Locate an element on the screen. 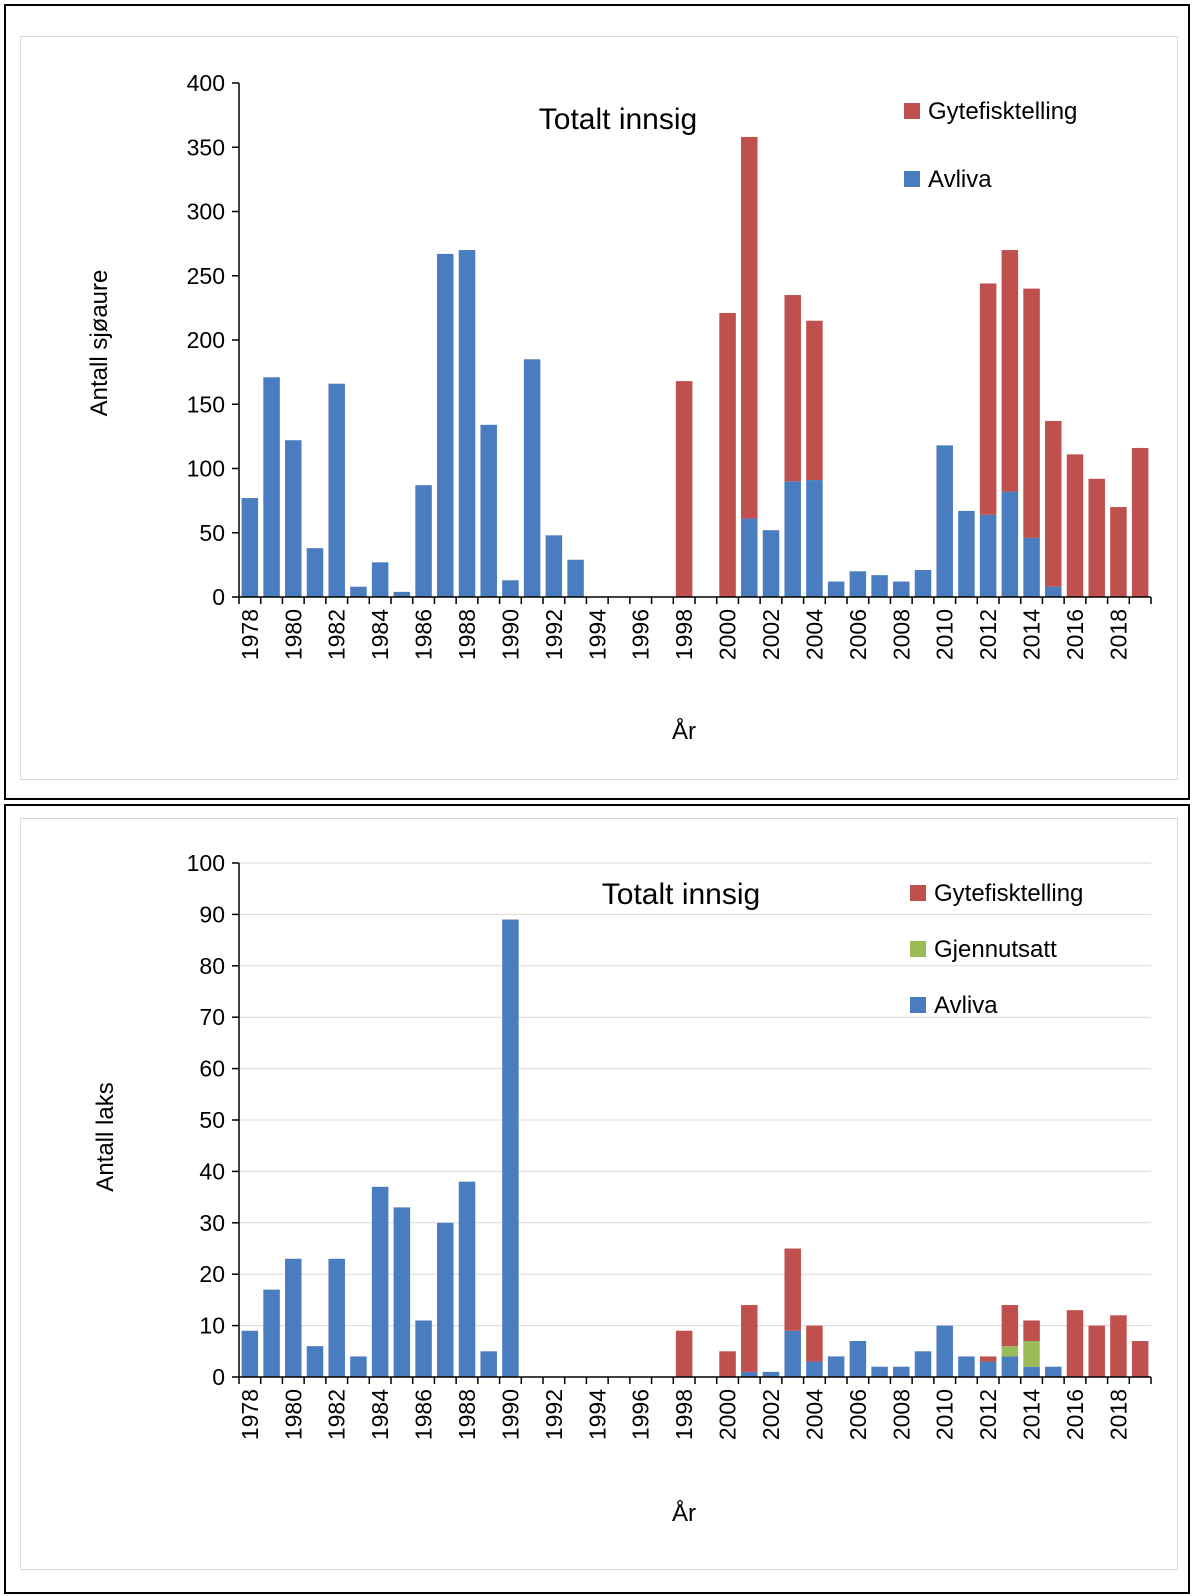 The height and width of the screenshot is (1596, 1192). bar-gytefisktelling-2014 is located at coordinates (1031, 1331).